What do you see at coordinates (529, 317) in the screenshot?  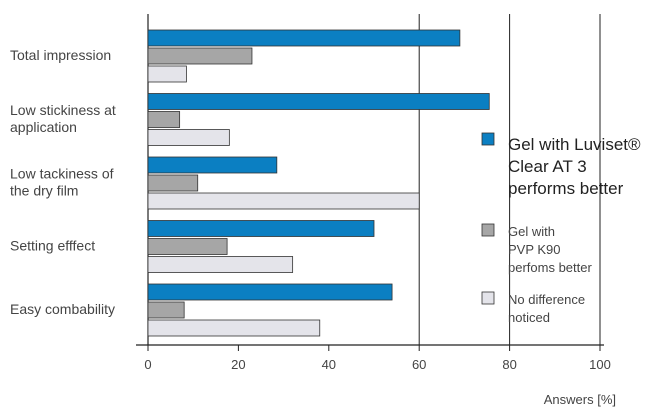 I see `legend-label-3: noticed` at bounding box center [529, 317].